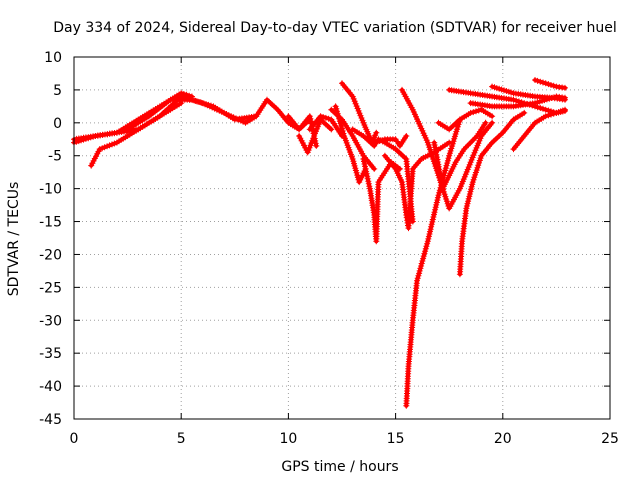 The image size is (640, 480). Describe the element at coordinates (396, 439) in the screenshot. I see `x-tick-label: 15` at that location.